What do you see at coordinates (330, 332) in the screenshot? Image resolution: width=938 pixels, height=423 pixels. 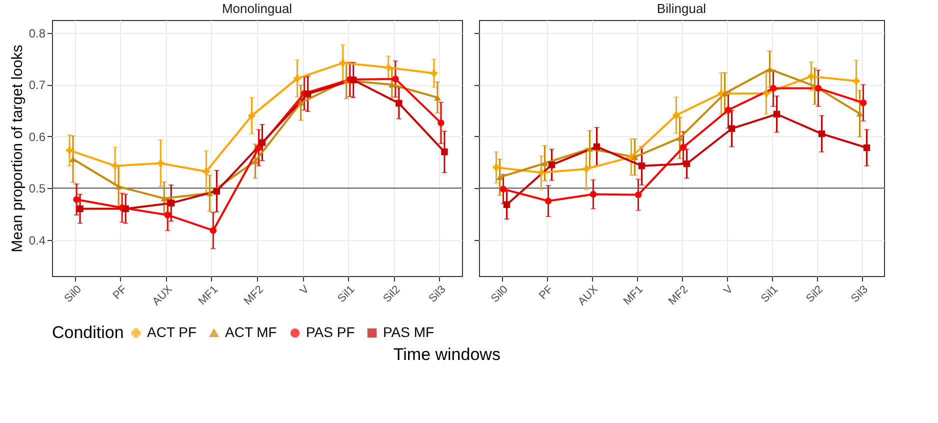 I see `legend-label: PAS PF` at bounding box center [330, 332].